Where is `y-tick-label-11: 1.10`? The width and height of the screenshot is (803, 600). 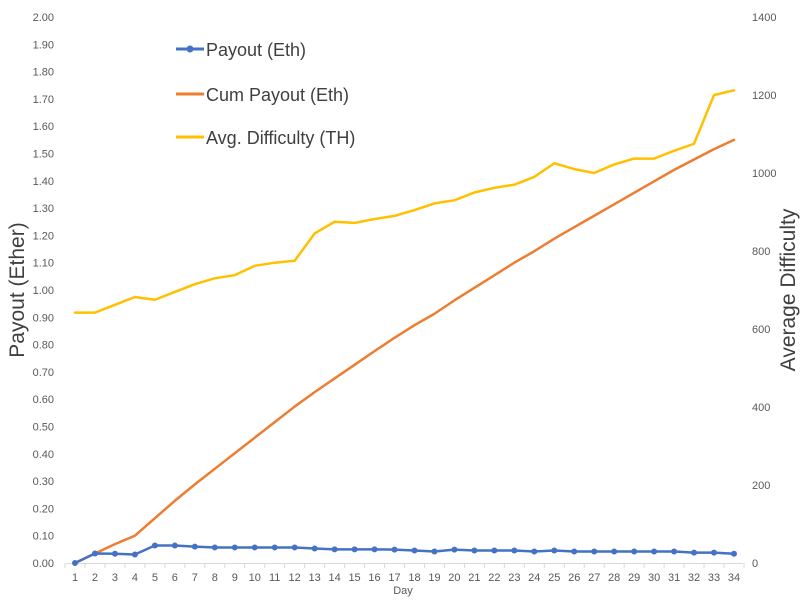 y-tick-label-11: 1.10 is located at coordinates (43, 264).